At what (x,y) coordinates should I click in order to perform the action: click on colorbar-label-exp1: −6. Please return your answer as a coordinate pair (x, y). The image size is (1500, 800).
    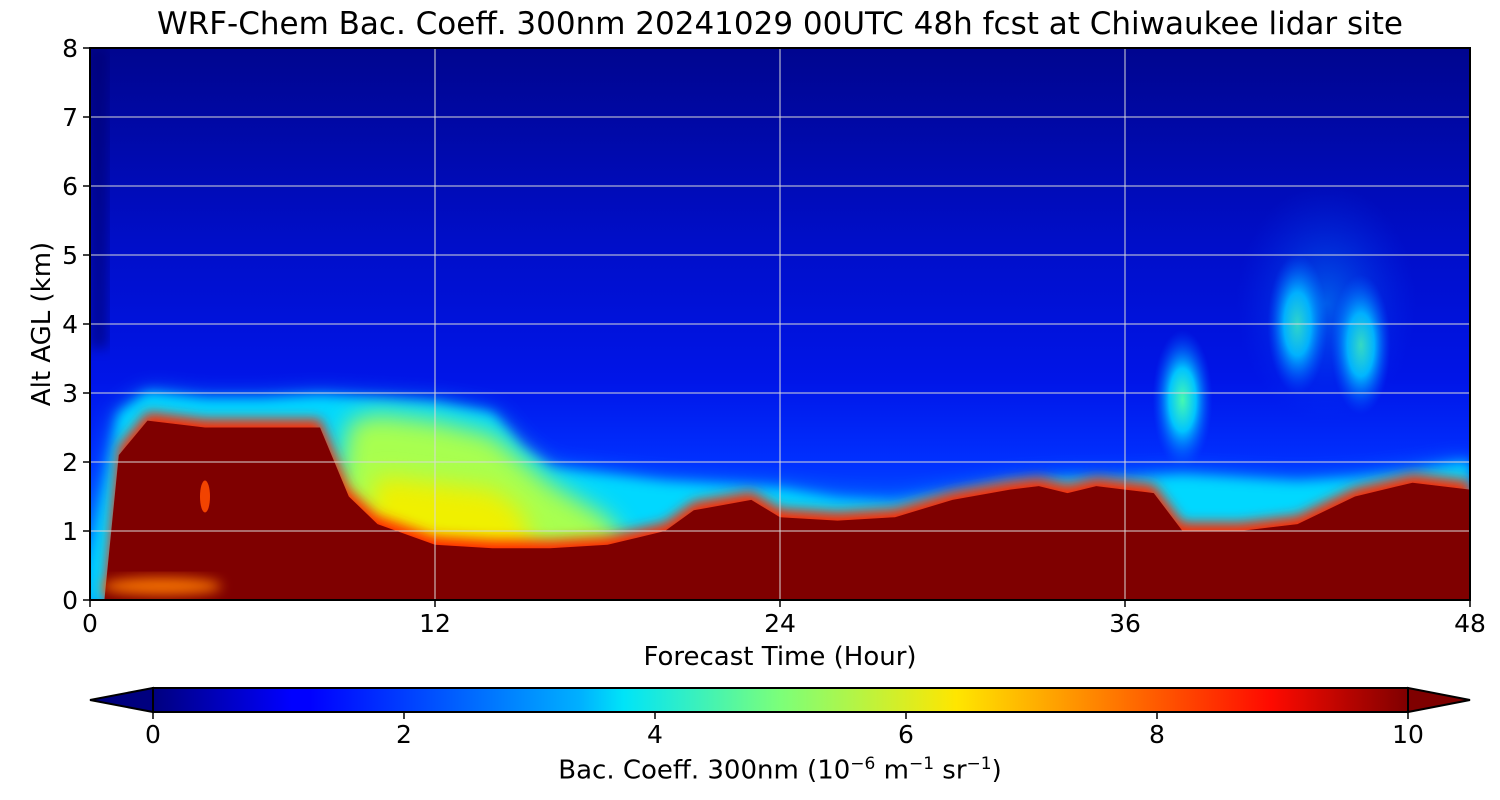
    Looking at the image, I should click on (863, 764).